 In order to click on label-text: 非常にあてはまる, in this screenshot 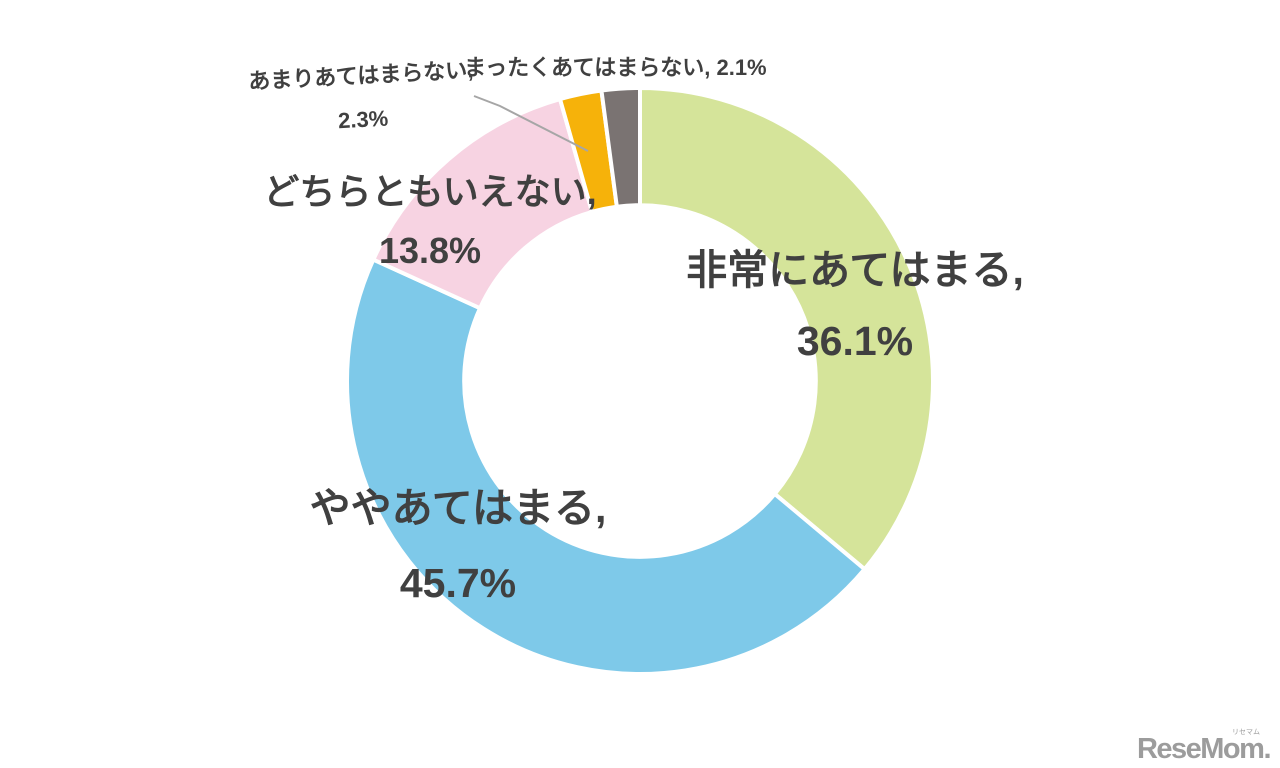, I will do `click(855, 270)`.